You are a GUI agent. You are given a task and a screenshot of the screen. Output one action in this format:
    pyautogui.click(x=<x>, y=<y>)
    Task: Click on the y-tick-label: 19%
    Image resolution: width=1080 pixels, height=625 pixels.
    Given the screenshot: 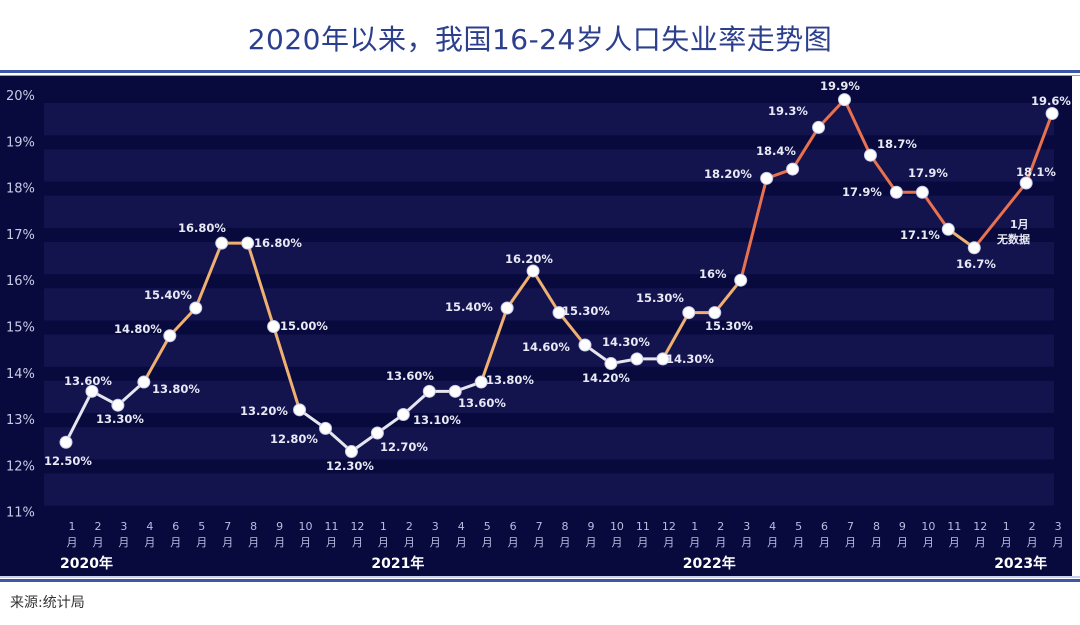 What is the action you would take?
    pyautogui.click(x=20, y=142)
    